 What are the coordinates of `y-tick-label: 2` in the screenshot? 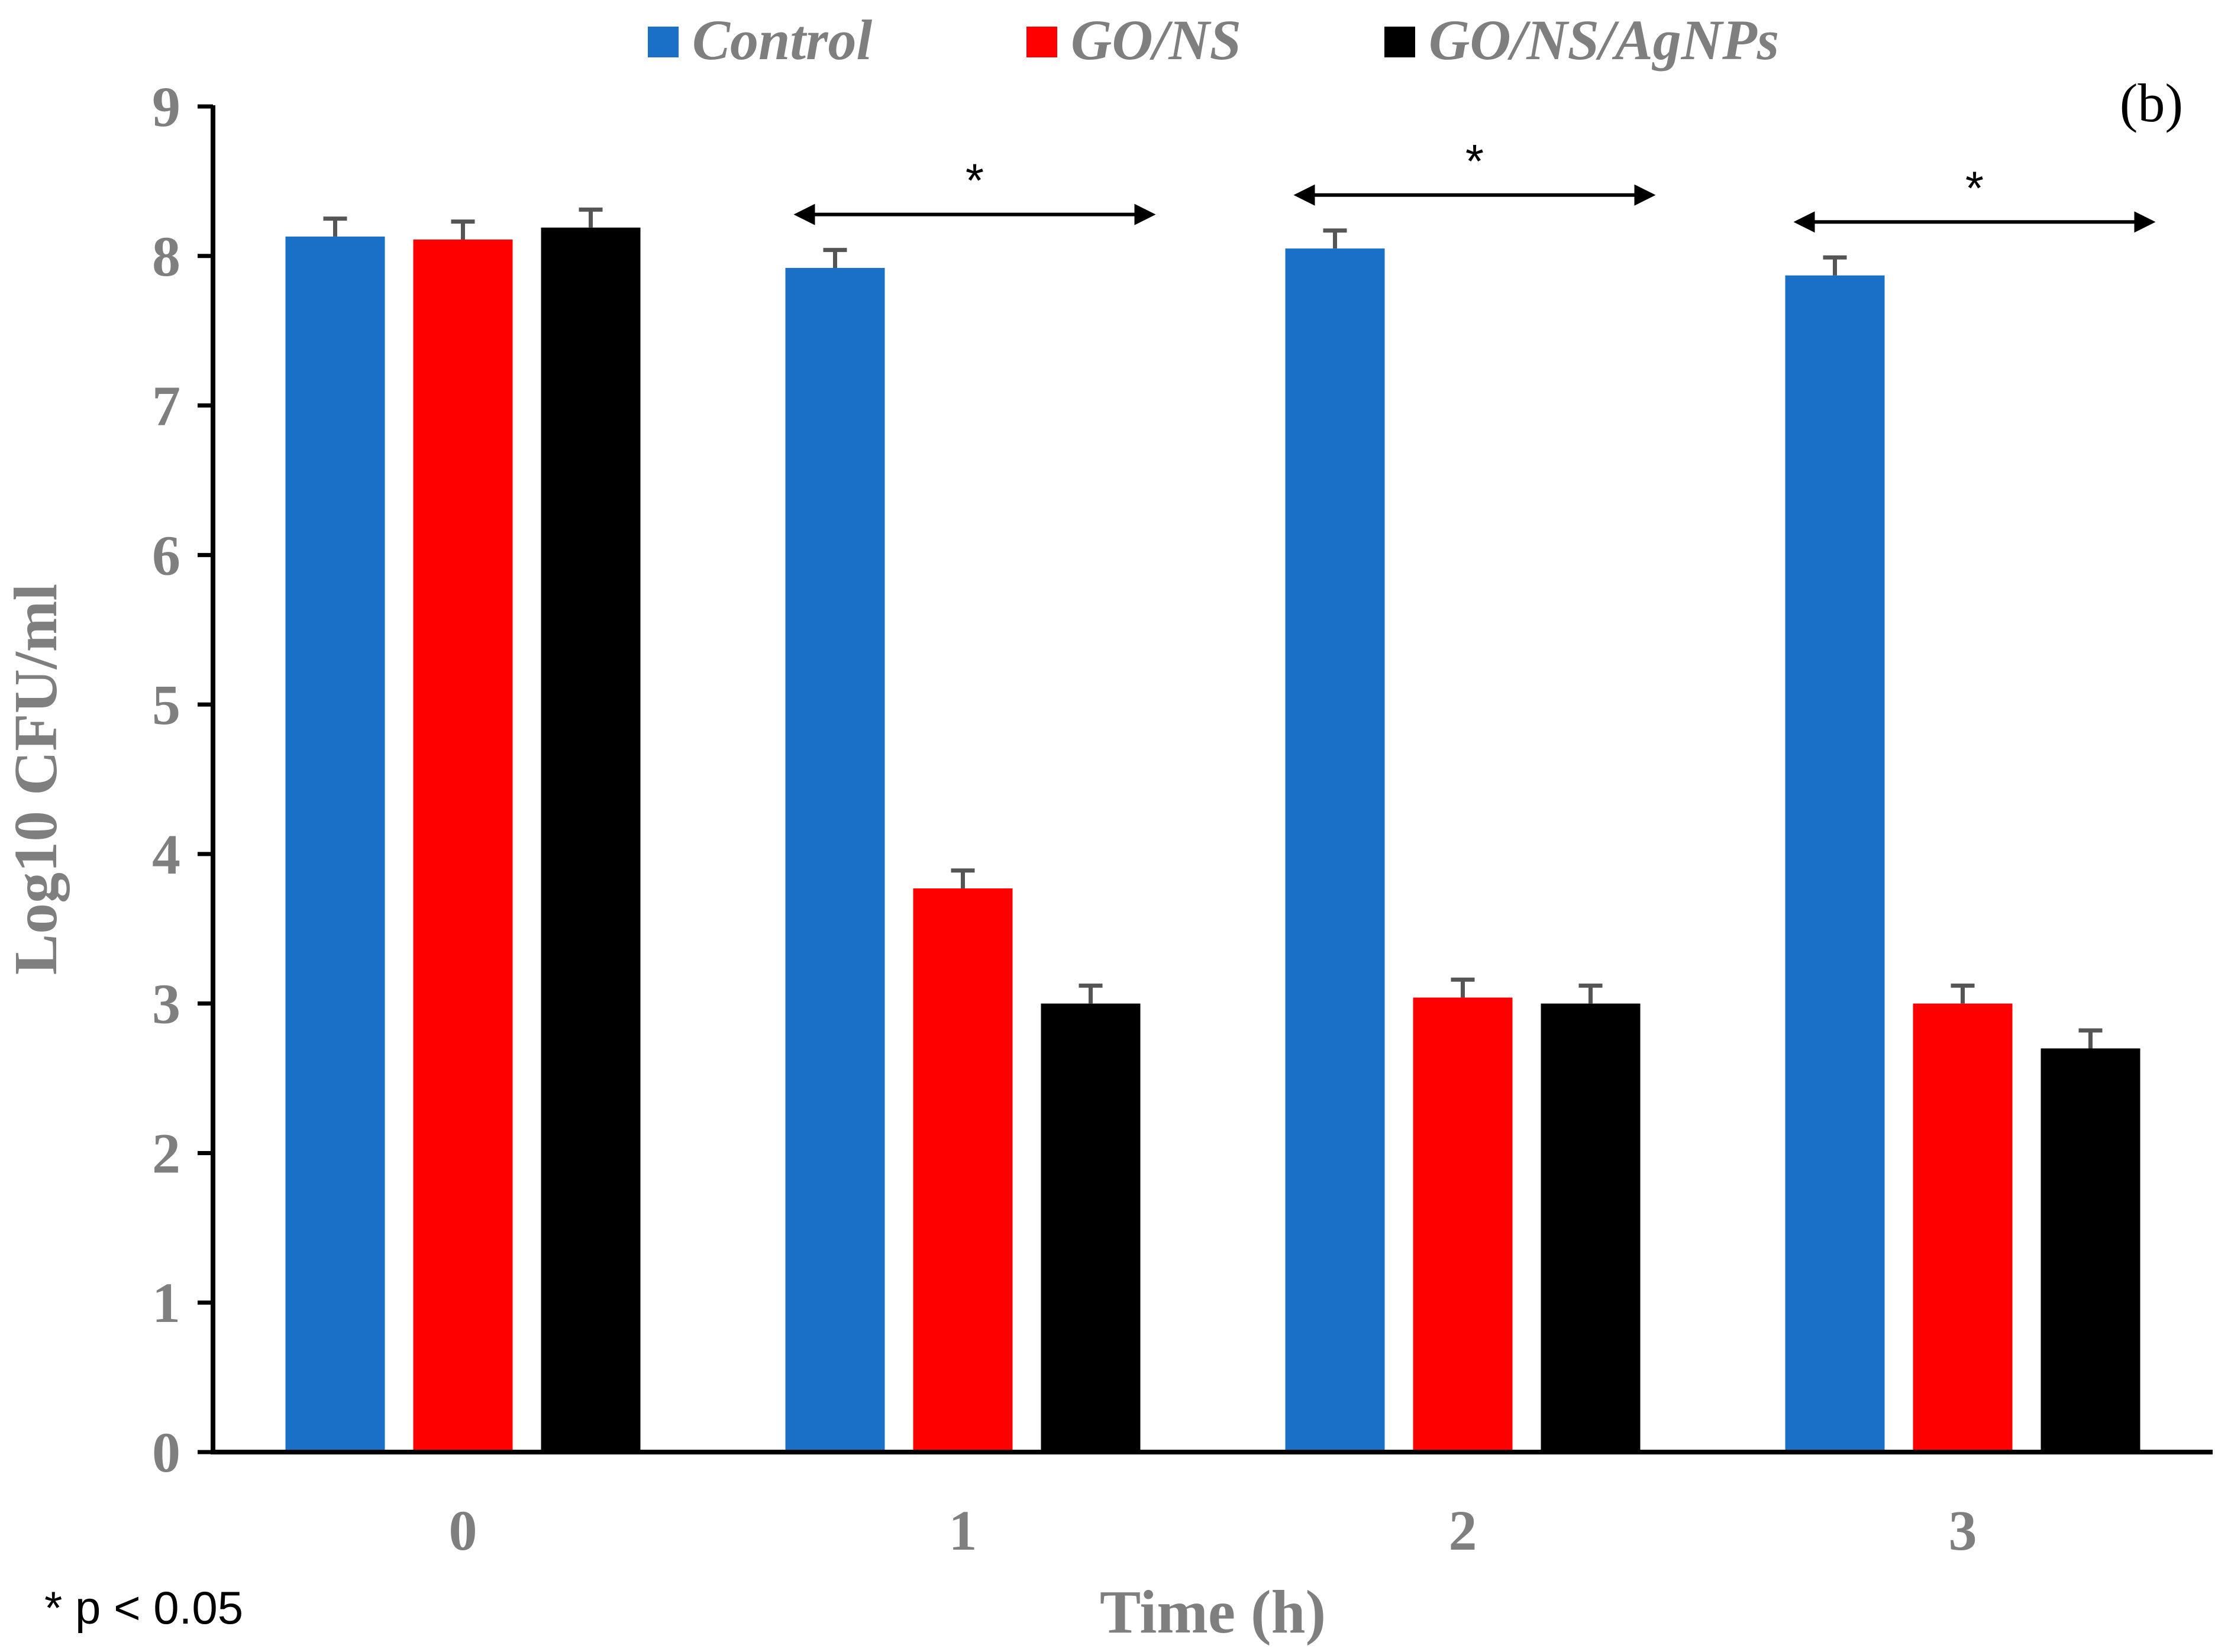 It's located at (166, 1153).